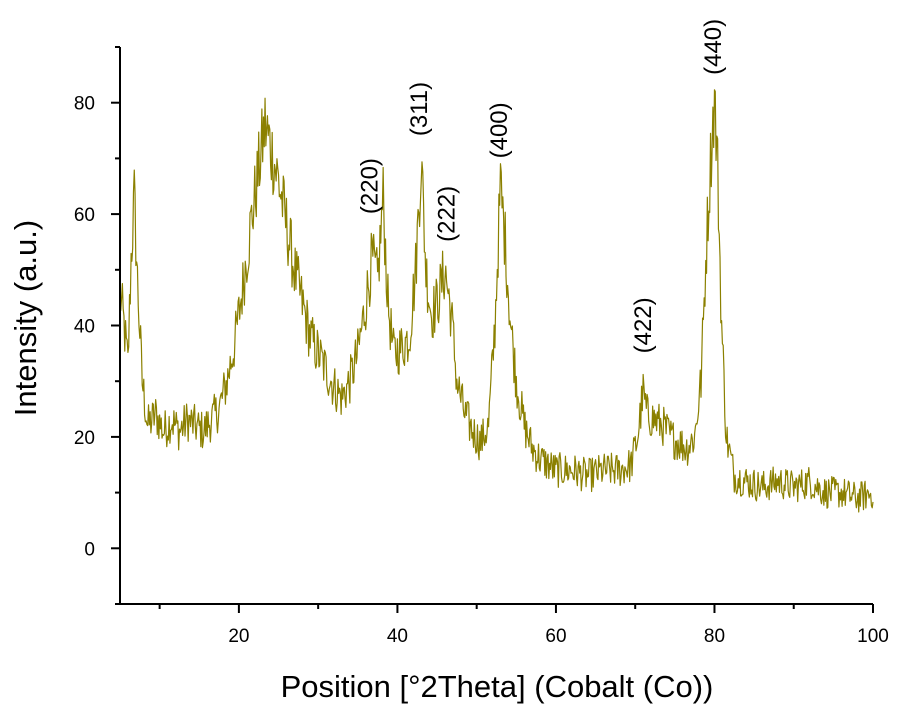  I want to click on y-tick-label: 60, so click(84, 215).